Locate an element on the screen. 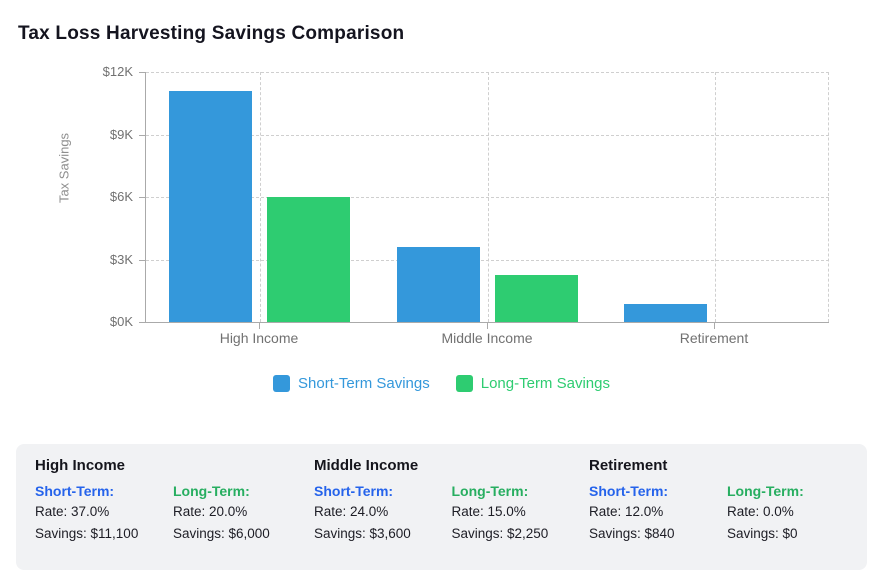 The width and height of the screenshot is (883, 580). bar-short-term-high-income is located at coordinates (210, 206).